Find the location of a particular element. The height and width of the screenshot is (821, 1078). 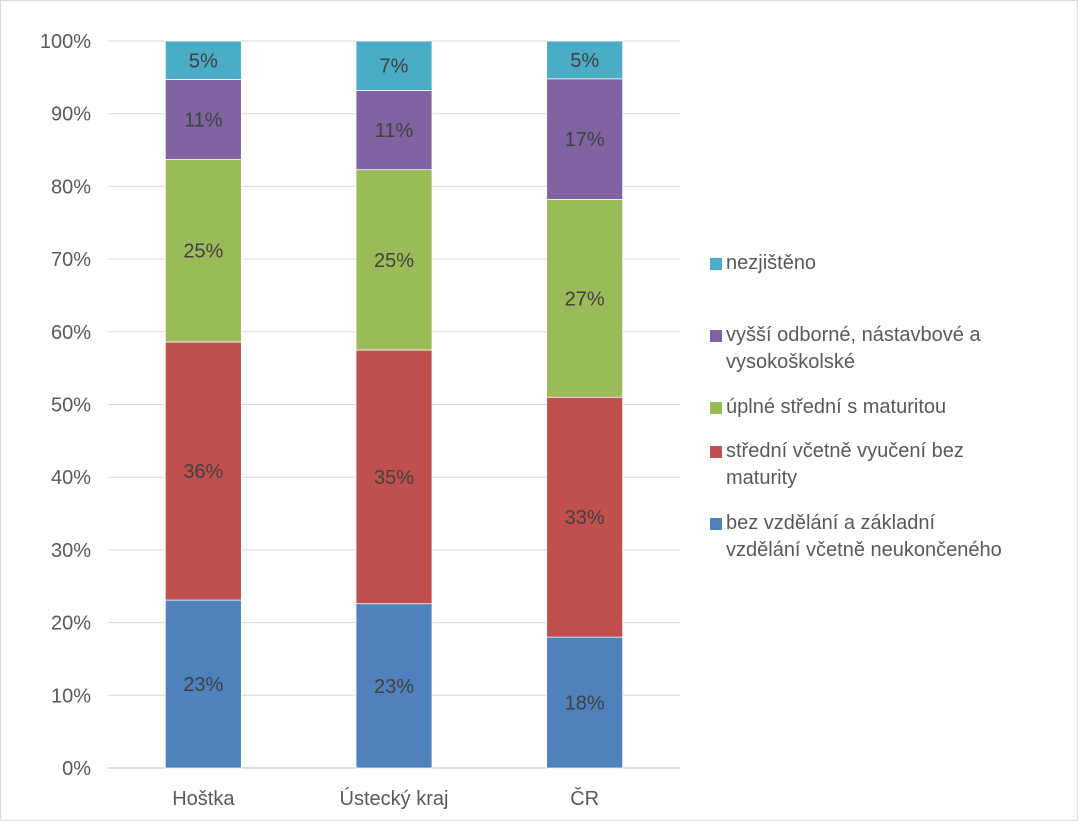

legend-label: nezjištěno is located at coordinates (771, 263).